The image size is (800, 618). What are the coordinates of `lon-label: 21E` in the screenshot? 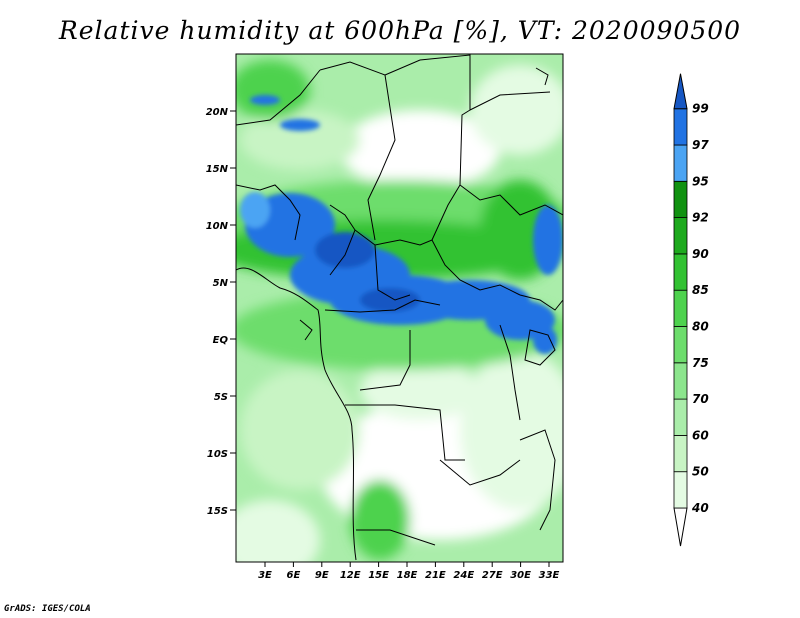 It's located at (435, 575).